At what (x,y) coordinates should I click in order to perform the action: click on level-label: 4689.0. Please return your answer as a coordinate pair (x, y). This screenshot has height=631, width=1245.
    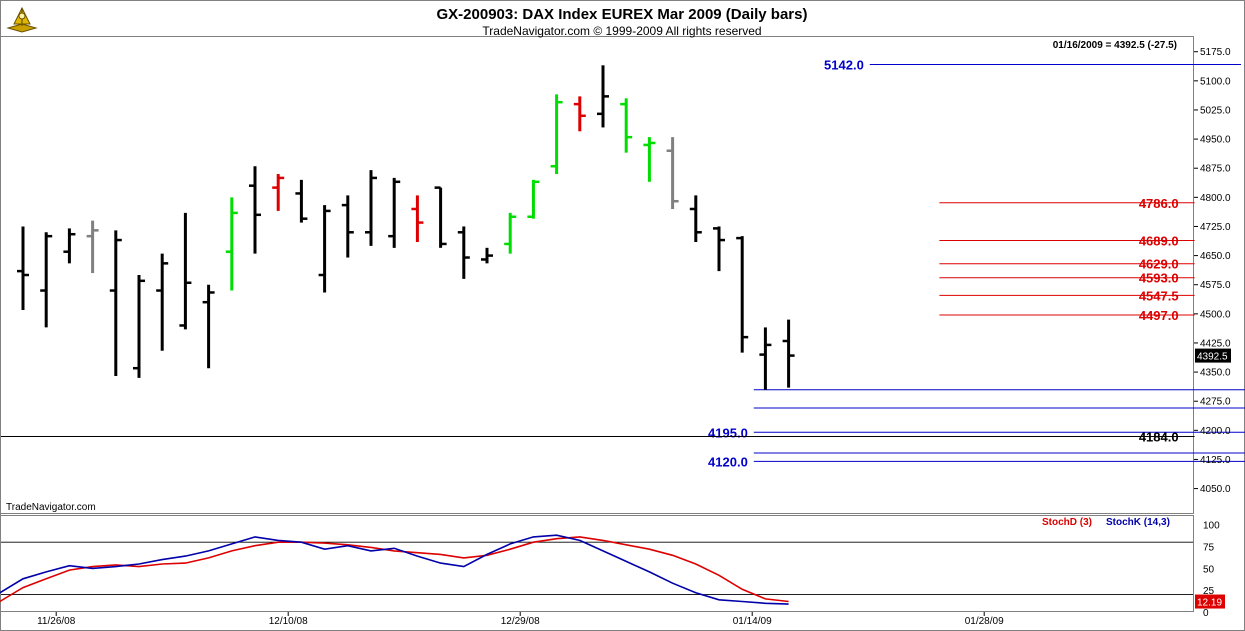
    Looking at the image, I should click on (1159, 240).